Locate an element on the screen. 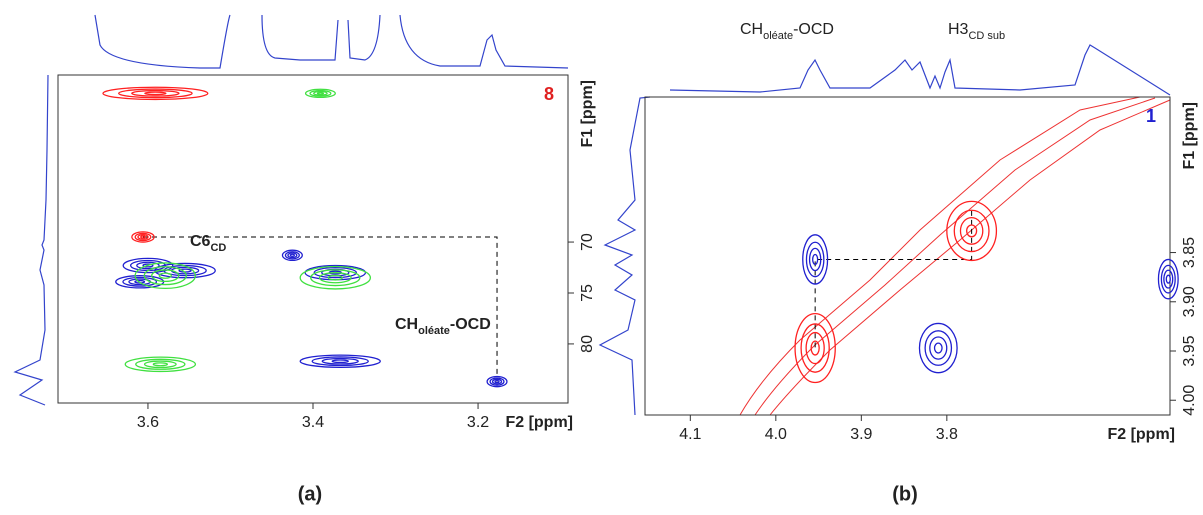  y-axis-label: F1 [ppm] is located at coordinates (587, 114).